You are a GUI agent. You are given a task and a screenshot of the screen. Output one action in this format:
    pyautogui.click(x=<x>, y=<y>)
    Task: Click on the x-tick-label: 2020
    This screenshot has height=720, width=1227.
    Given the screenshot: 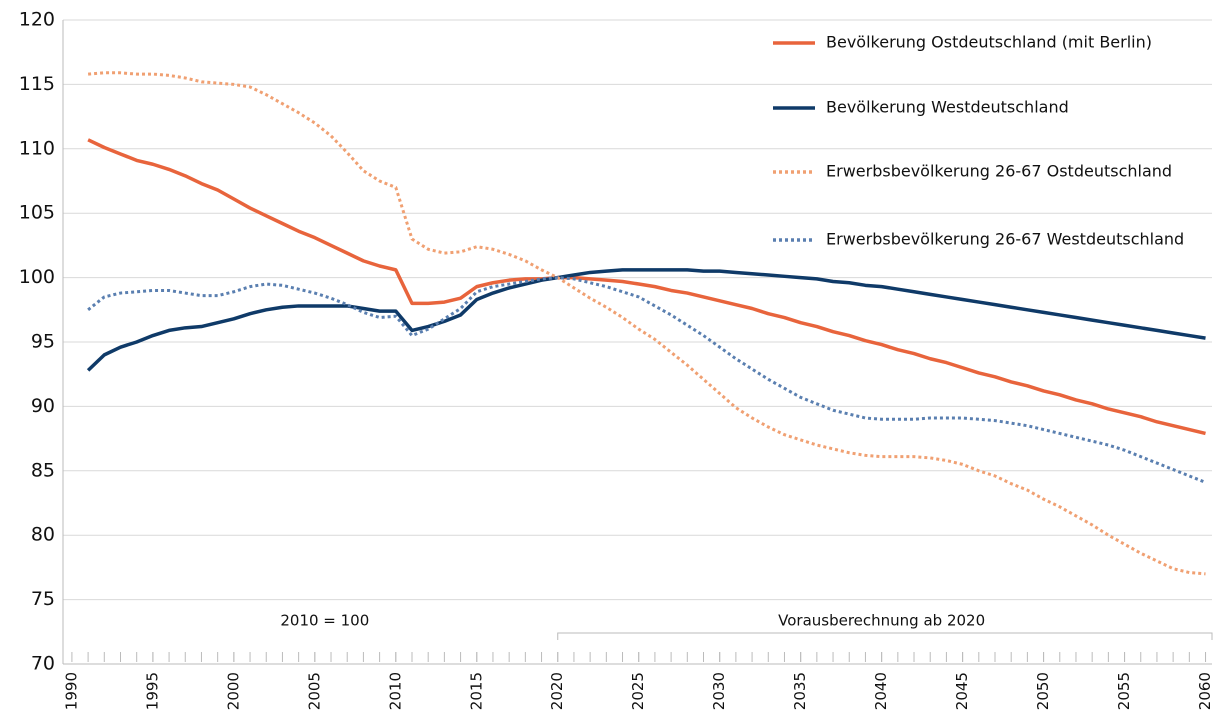 What is the action you would take?
    pyautogui.click(x=557, y=691)
    